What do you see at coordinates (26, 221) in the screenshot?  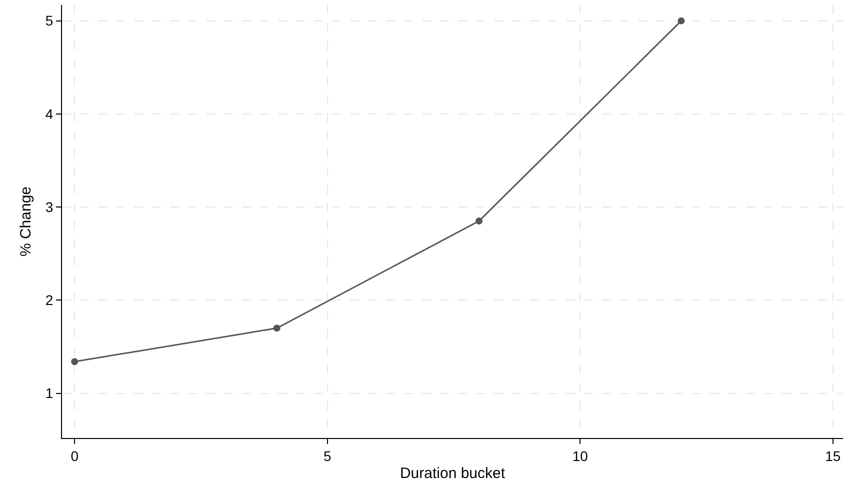 I see `y-axis-title: % Change` at bounding box center [26, 221].